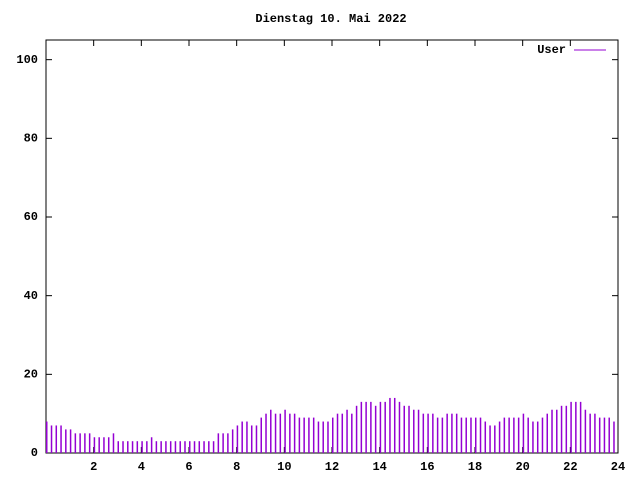  Describe the element at coordinates (551, 50) in the screenshot. I see `legend-label: User` at that location.